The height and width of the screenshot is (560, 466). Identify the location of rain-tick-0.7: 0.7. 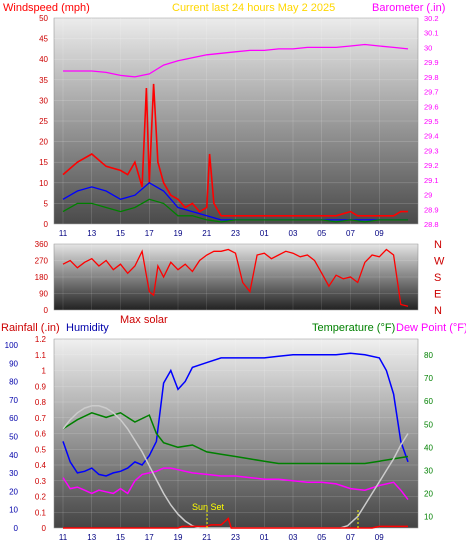
(41, 418).